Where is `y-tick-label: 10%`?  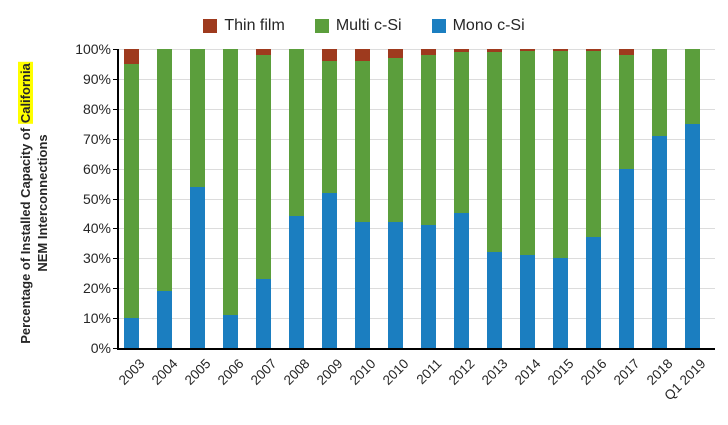 y-tick-label: 10% is located at coordinates (96, 318).